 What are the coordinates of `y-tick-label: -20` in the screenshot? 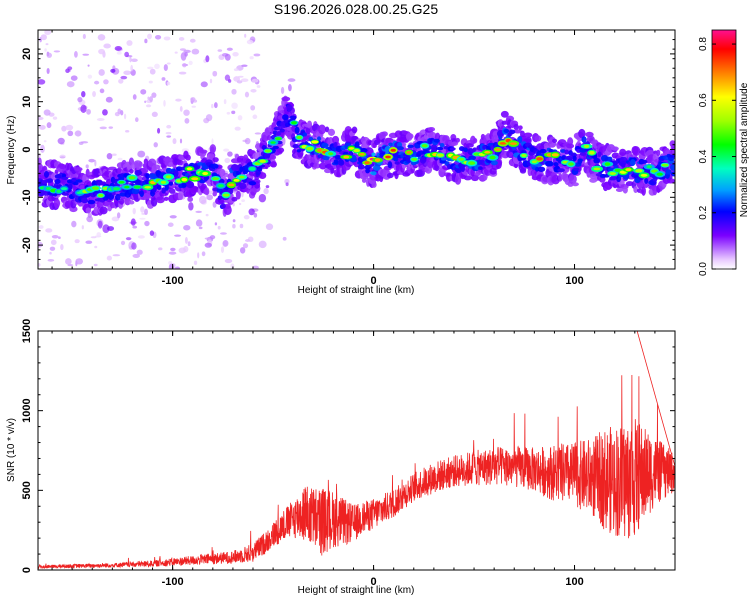 It's located at (27, 245).